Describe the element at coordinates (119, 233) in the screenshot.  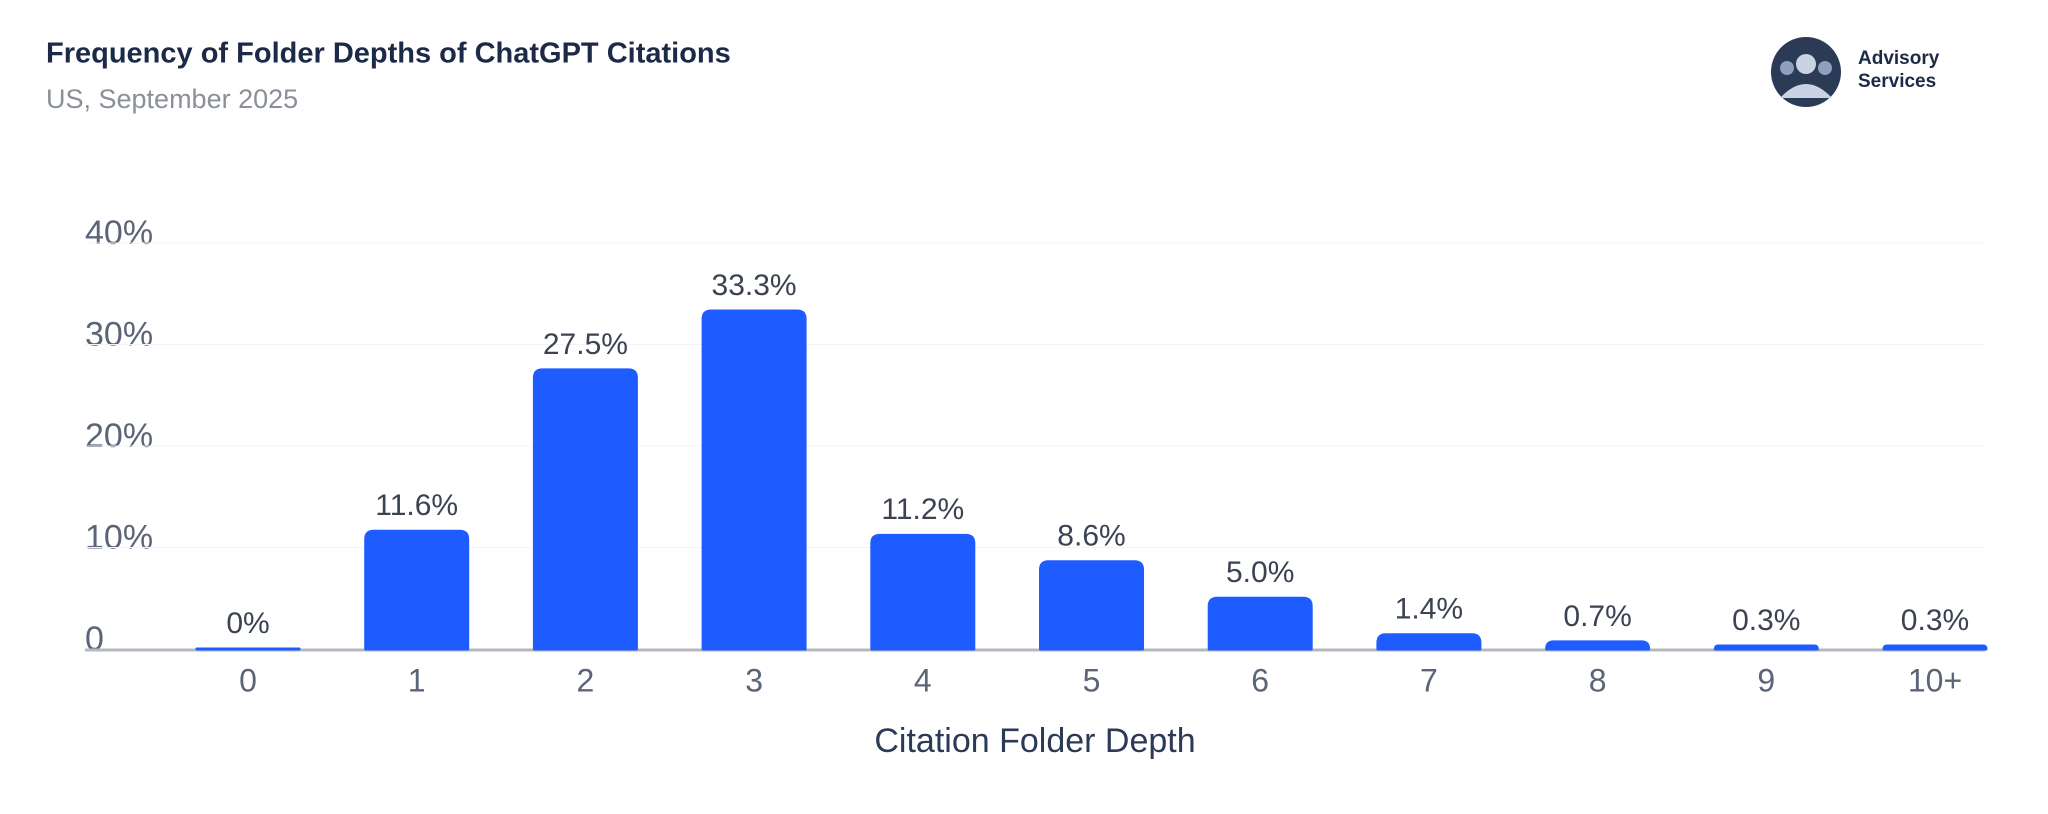
I see `y-tick-label: 40%` at that location.